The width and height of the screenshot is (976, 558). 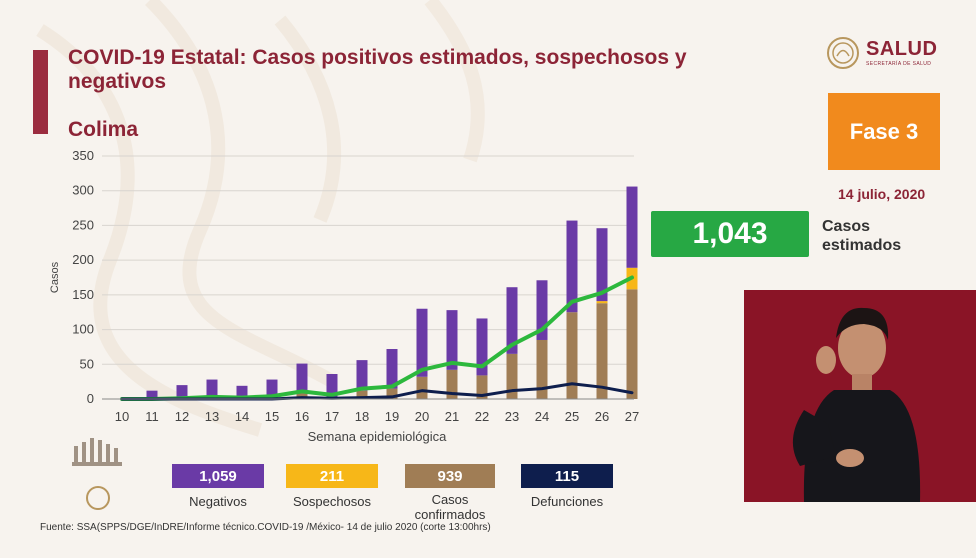 What do you see at coordinates (452, 416) in the screenshot?
I see `x-tick-label: 21` at bounding box center [452, 416].